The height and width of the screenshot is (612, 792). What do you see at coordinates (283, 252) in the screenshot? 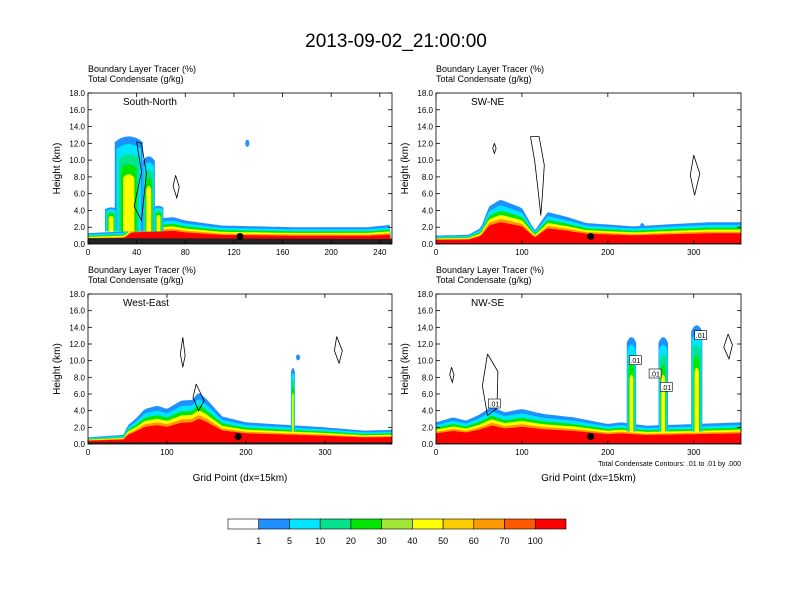
I see `x-tick-label: 160` at bounding box center [283, 252].